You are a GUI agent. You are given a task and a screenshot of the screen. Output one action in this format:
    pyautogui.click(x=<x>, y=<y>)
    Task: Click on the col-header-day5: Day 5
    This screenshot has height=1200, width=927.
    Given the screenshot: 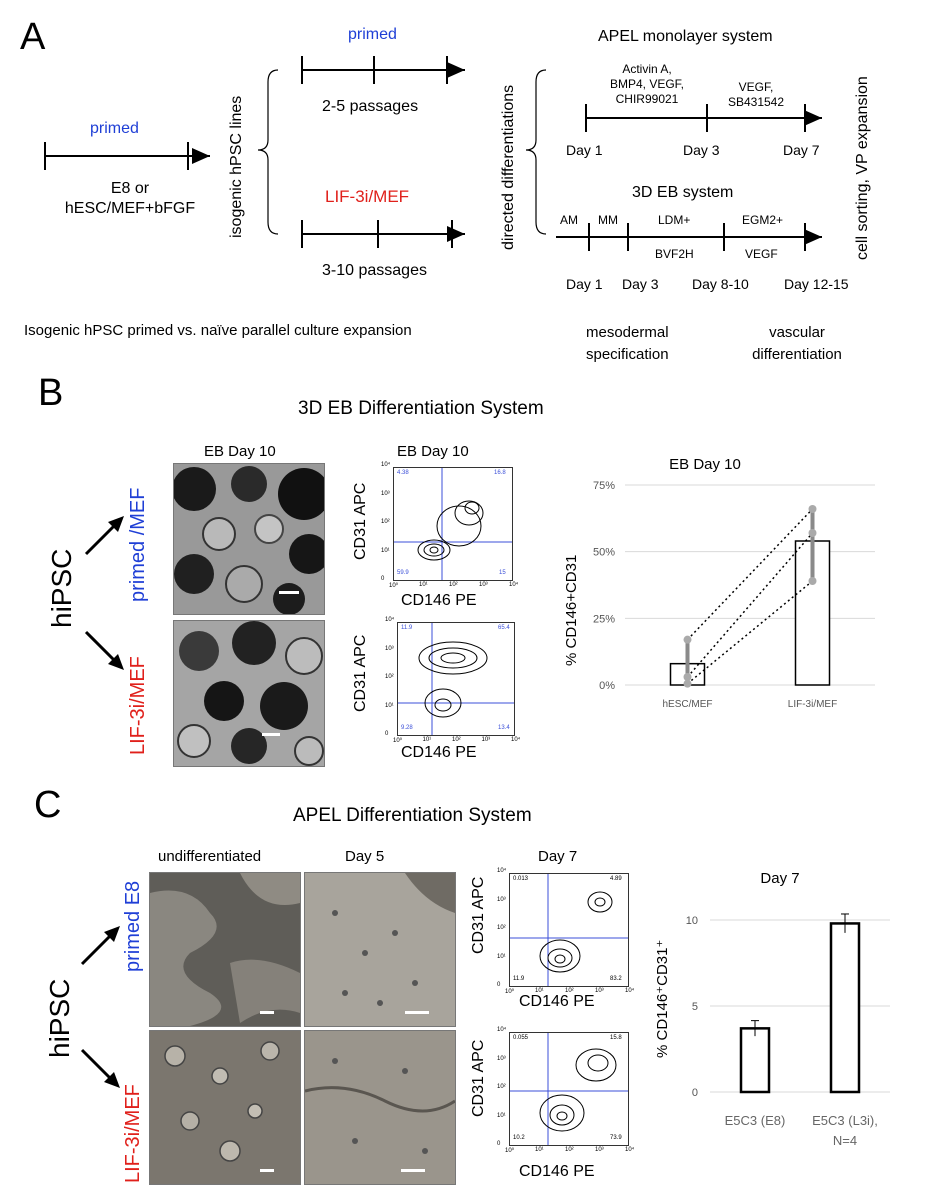 What is the action you would take?
    pyautogui.click(x=365, y=856)
    